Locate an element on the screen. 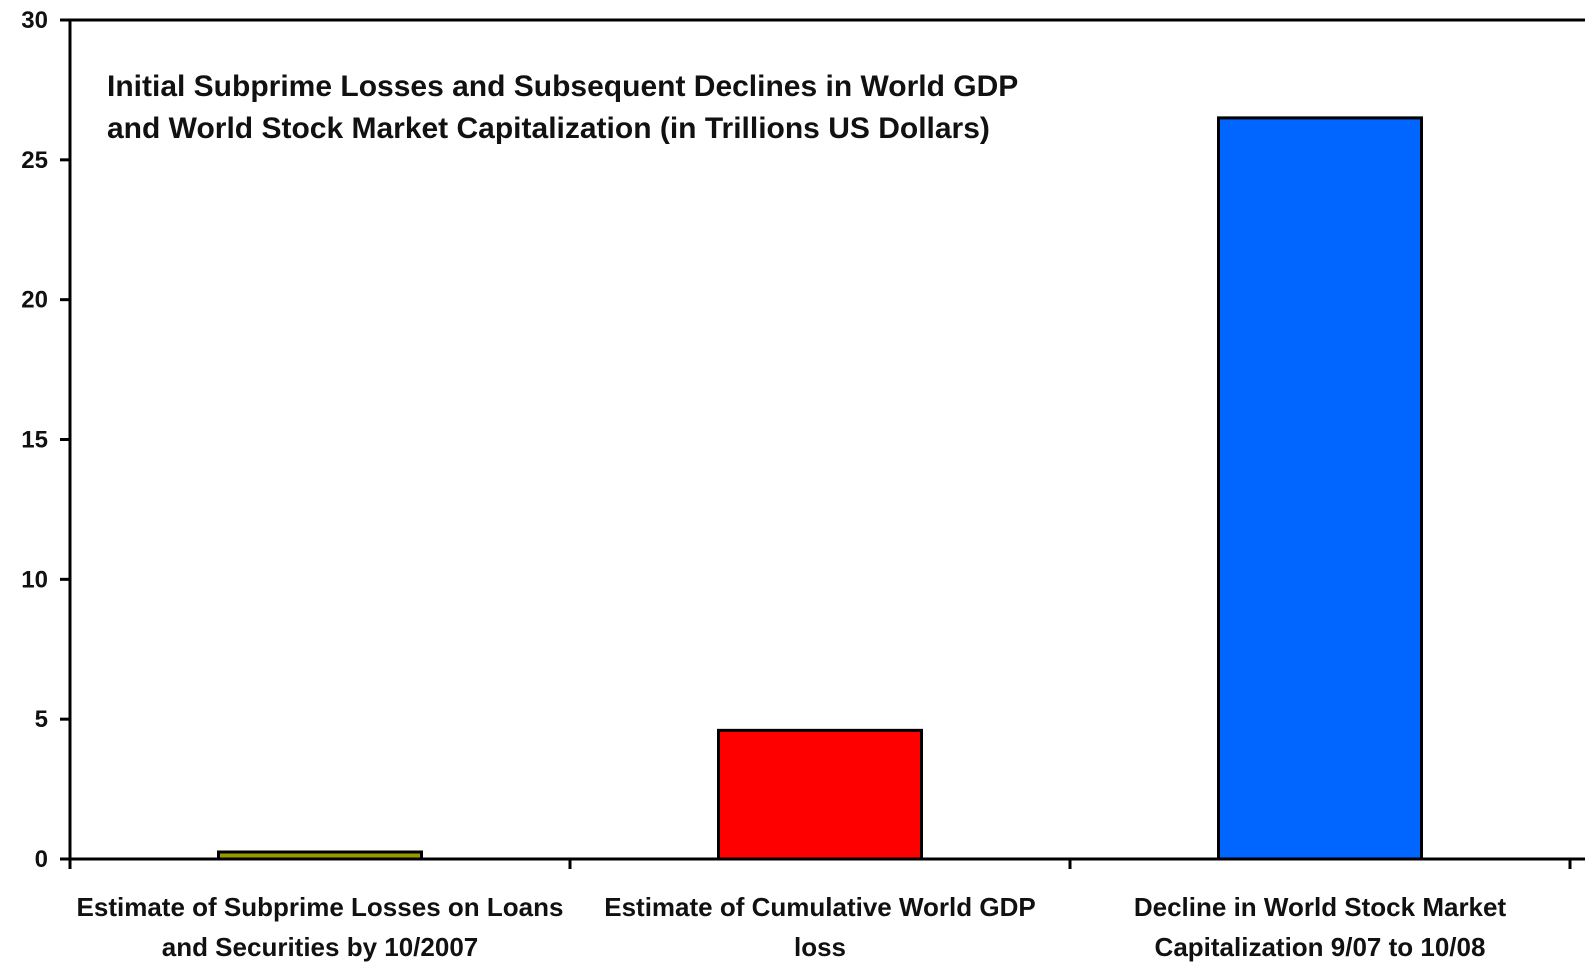 This screenshot has width=1585, height=974. y-tick-label-1: 5 is located at coordinates (41, 719).